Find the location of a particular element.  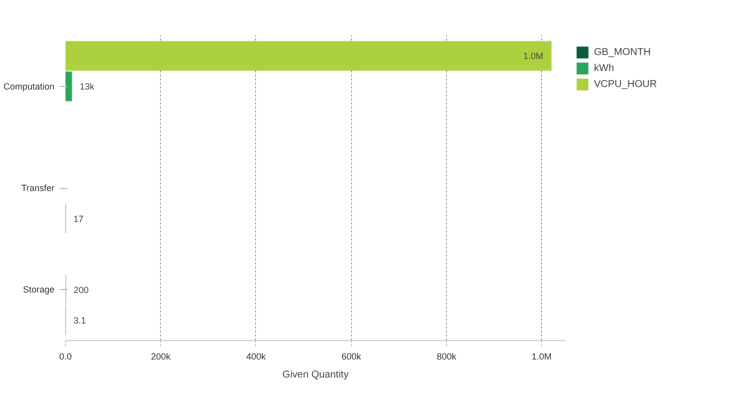

x-tick-label: 400k is located at coordinates (256, 357).